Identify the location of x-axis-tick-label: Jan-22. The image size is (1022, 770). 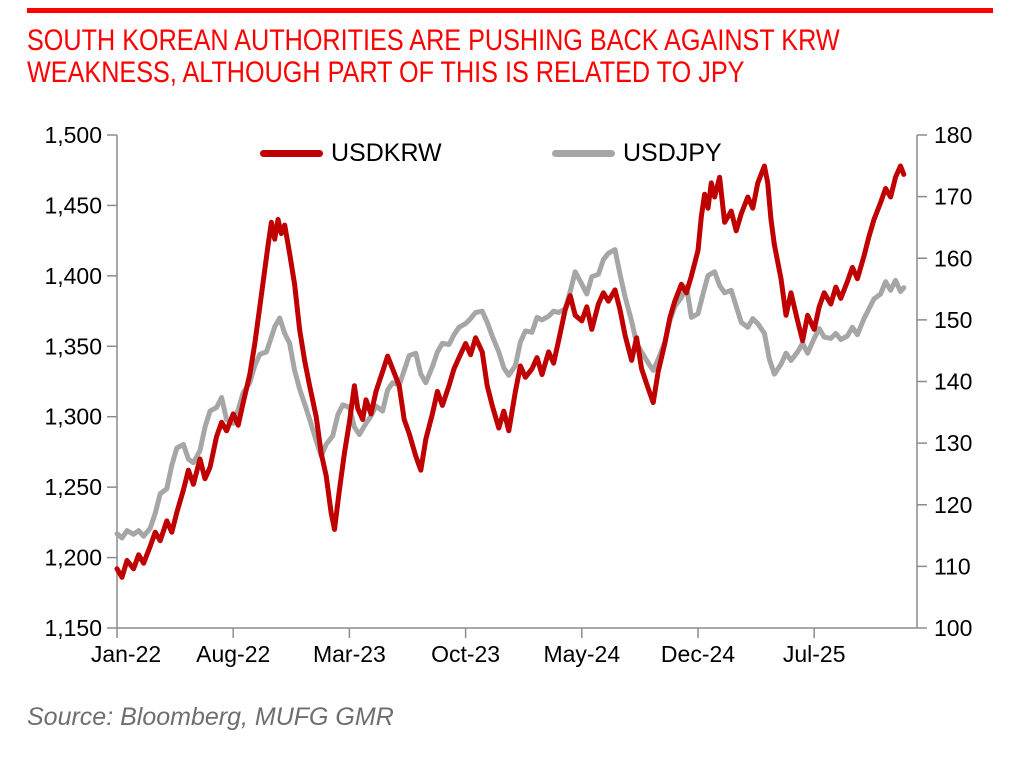
(126, 654).